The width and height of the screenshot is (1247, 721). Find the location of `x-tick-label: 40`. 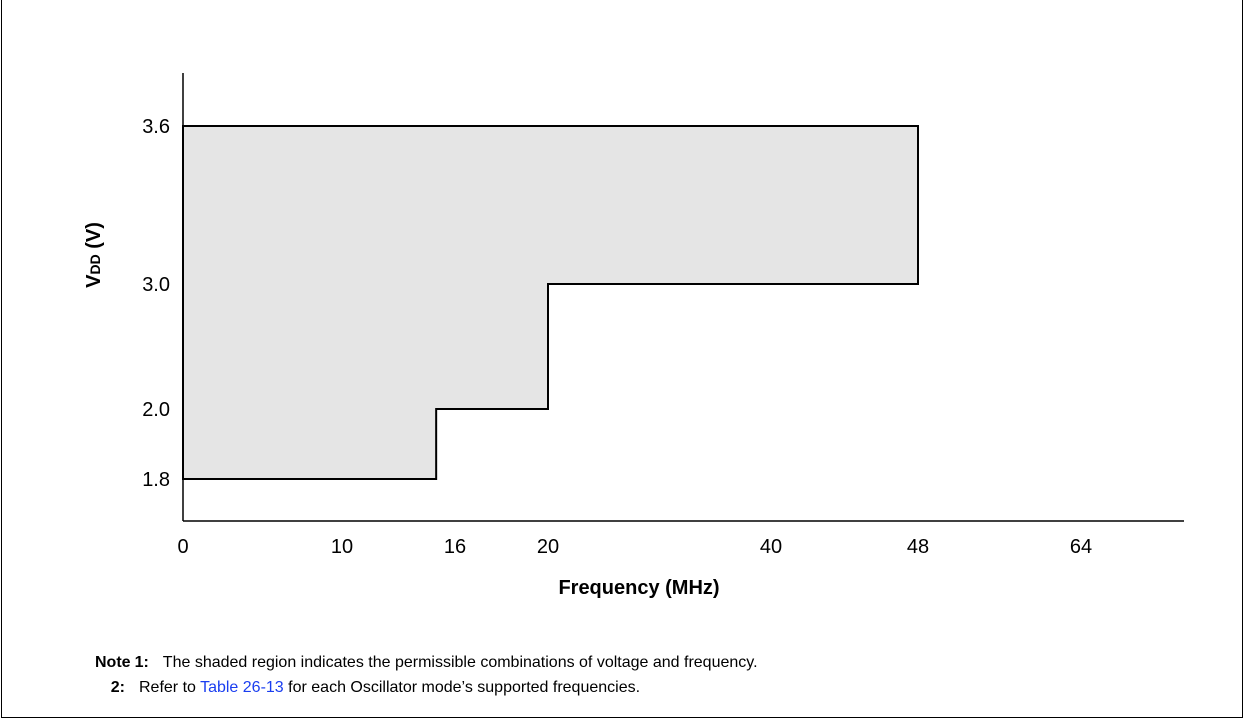

x-tick-label: 40 is located at coordinates (771, 547).